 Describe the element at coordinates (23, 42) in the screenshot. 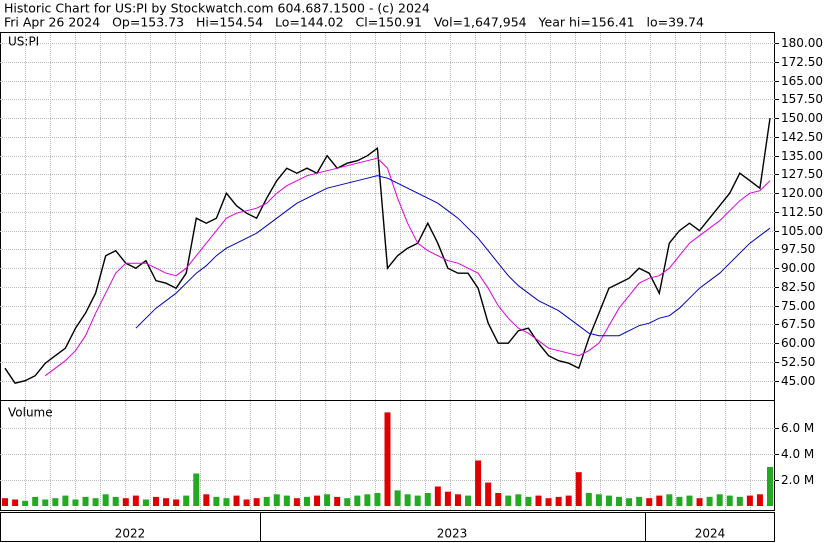

I see `symbol-label: US:PI` at that location.